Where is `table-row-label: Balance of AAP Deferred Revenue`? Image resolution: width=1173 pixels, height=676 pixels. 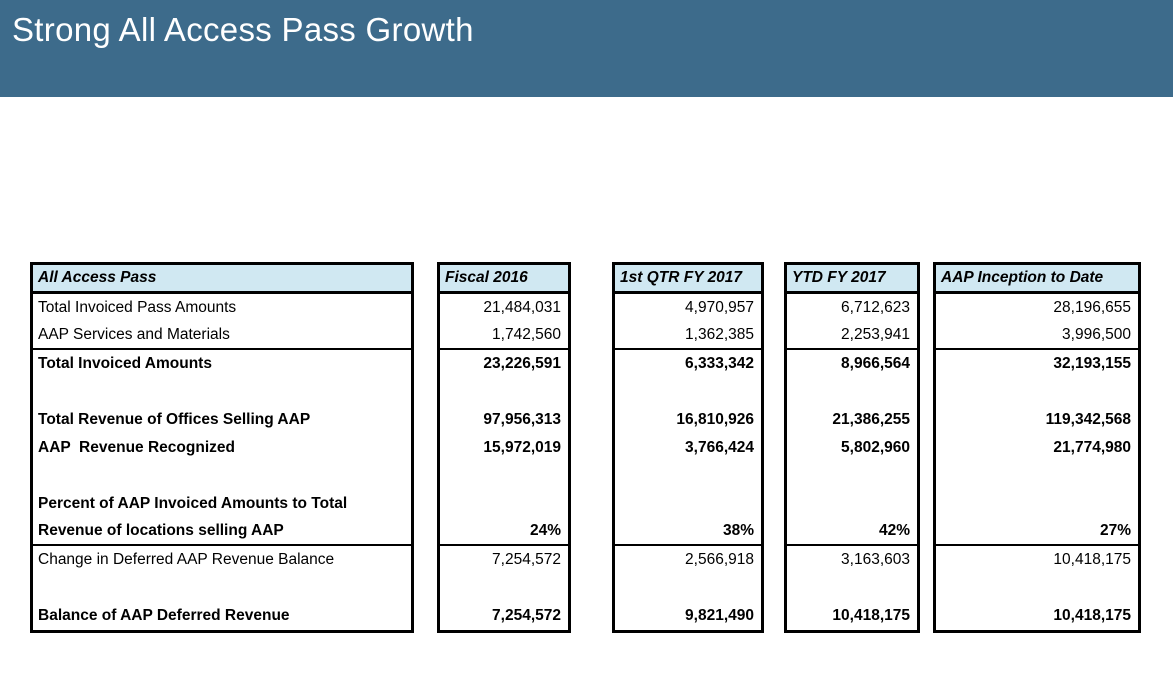
table-row-label: Balance of AAP Deferred Revenue is located at coordinates (164, 615).